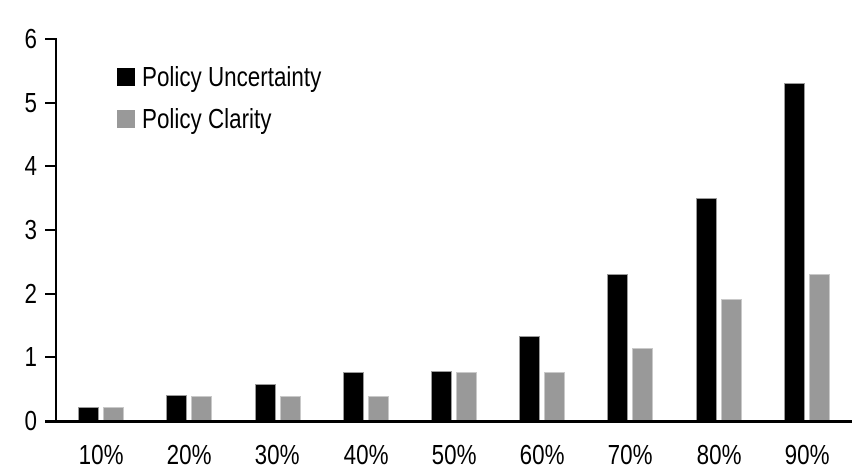 The height and width of the screenshot is (475, 852). What do you see at coordinates (555, 395) in the screenshot?
I see `bar-policy-clarity-60%` at bounding box center [555, 395].